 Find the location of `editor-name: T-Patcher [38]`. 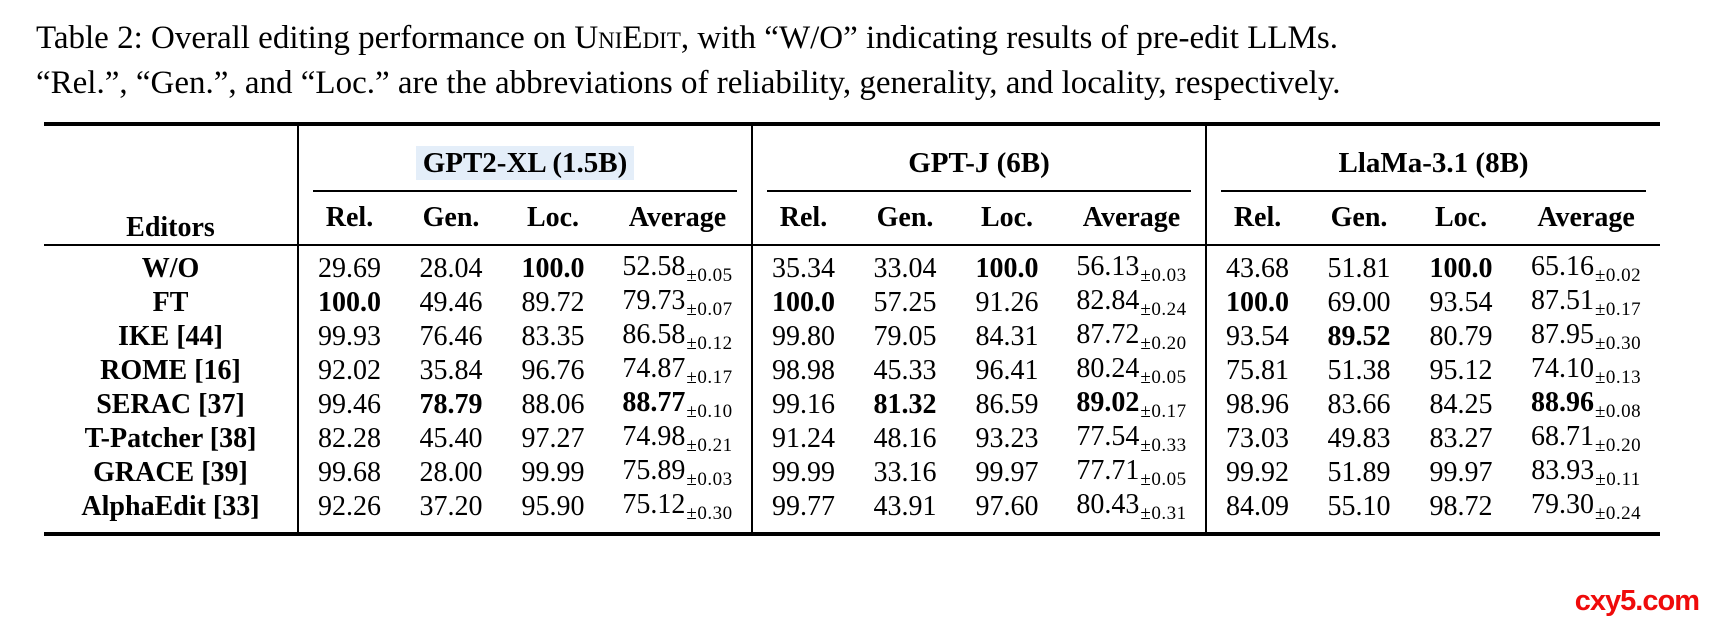

editor-name: T-Patcher [38] is located at coordinates (170, 438).